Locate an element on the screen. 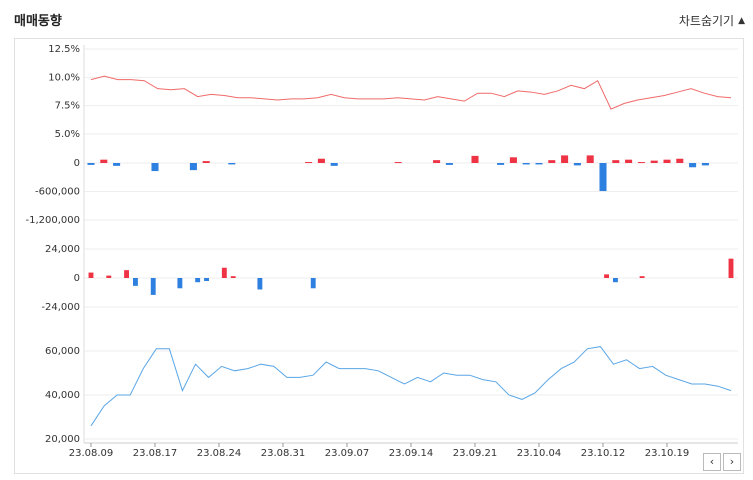  y-tick-label: 20,000 is located at coordinates (62, 439).